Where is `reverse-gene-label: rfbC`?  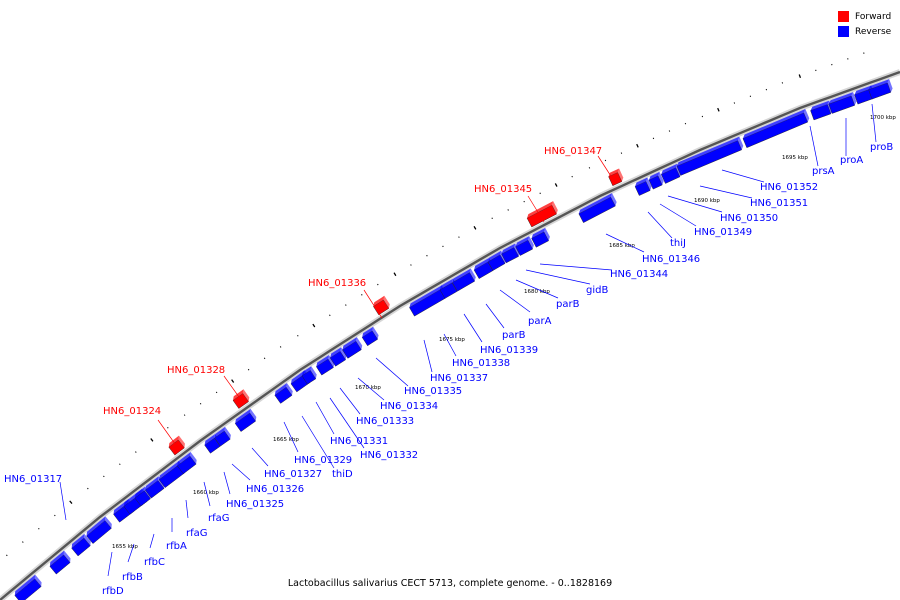 reverse-gene-label: rfbC is located at coordinates (154, 562).